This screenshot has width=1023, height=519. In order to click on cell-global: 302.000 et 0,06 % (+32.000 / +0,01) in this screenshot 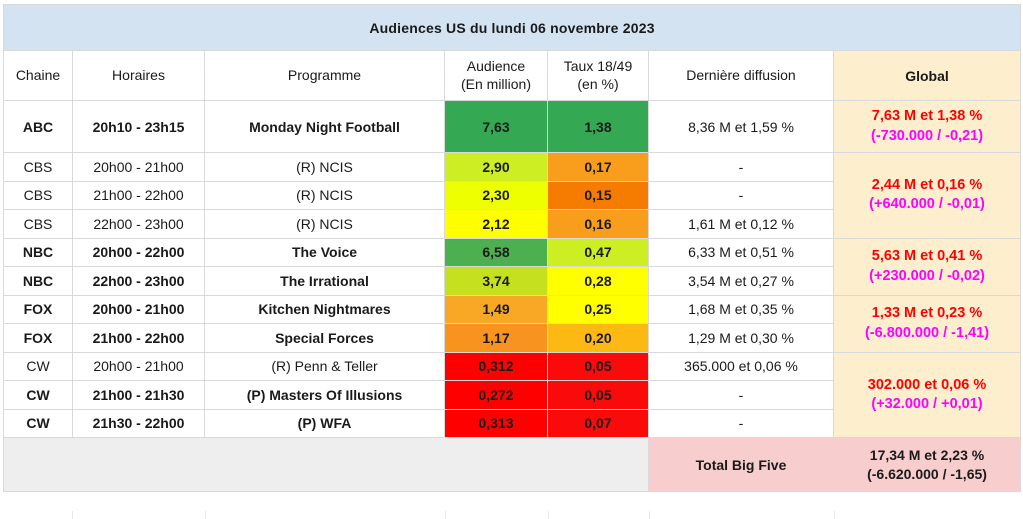, I will do `click(927, 394)`.